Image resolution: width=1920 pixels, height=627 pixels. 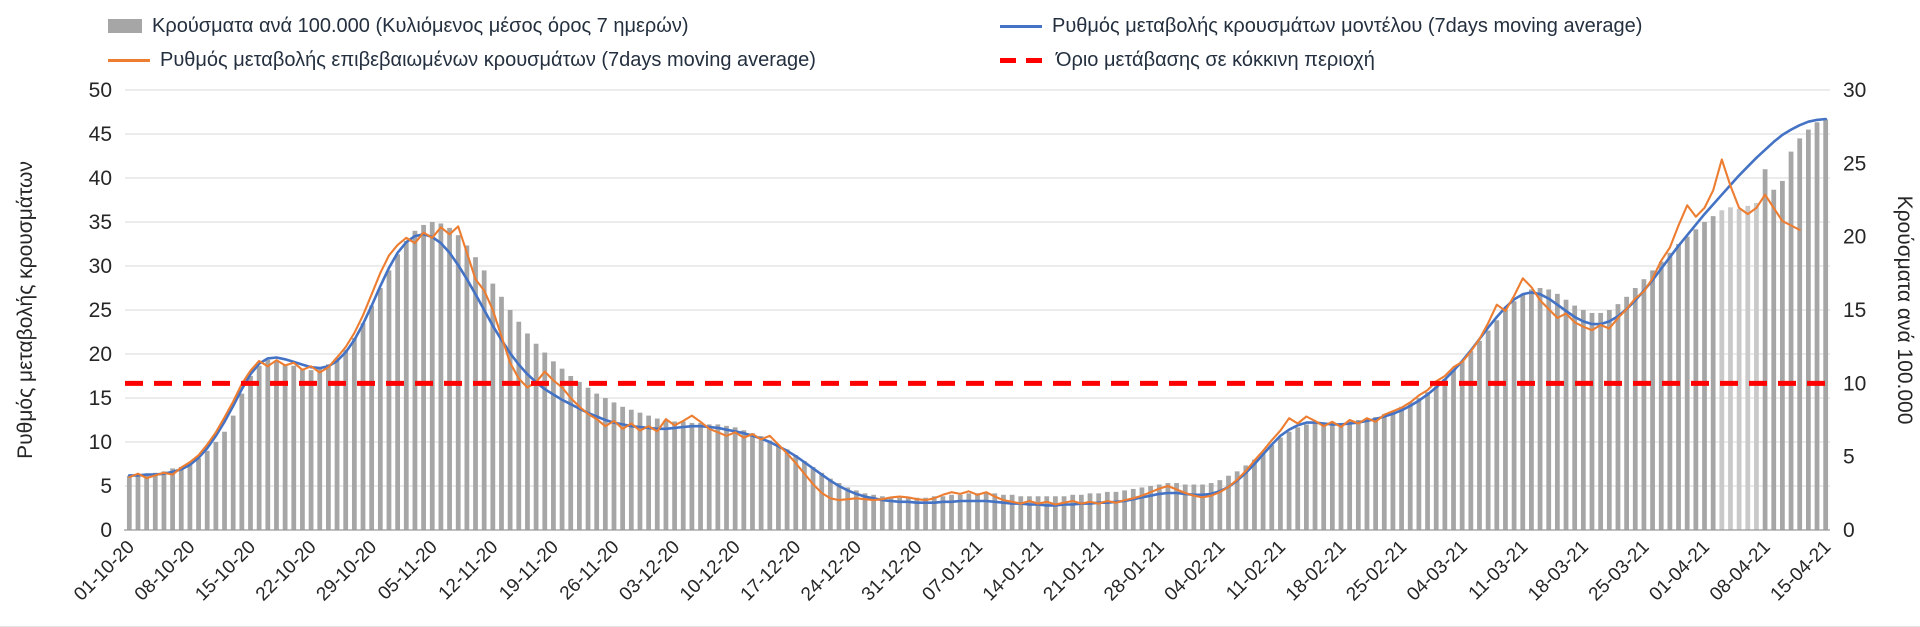 I want to click on legend-item-threshold: Όριο μετάβασης σε κόκκινη περιοχή, so click(x=1187, y=60).